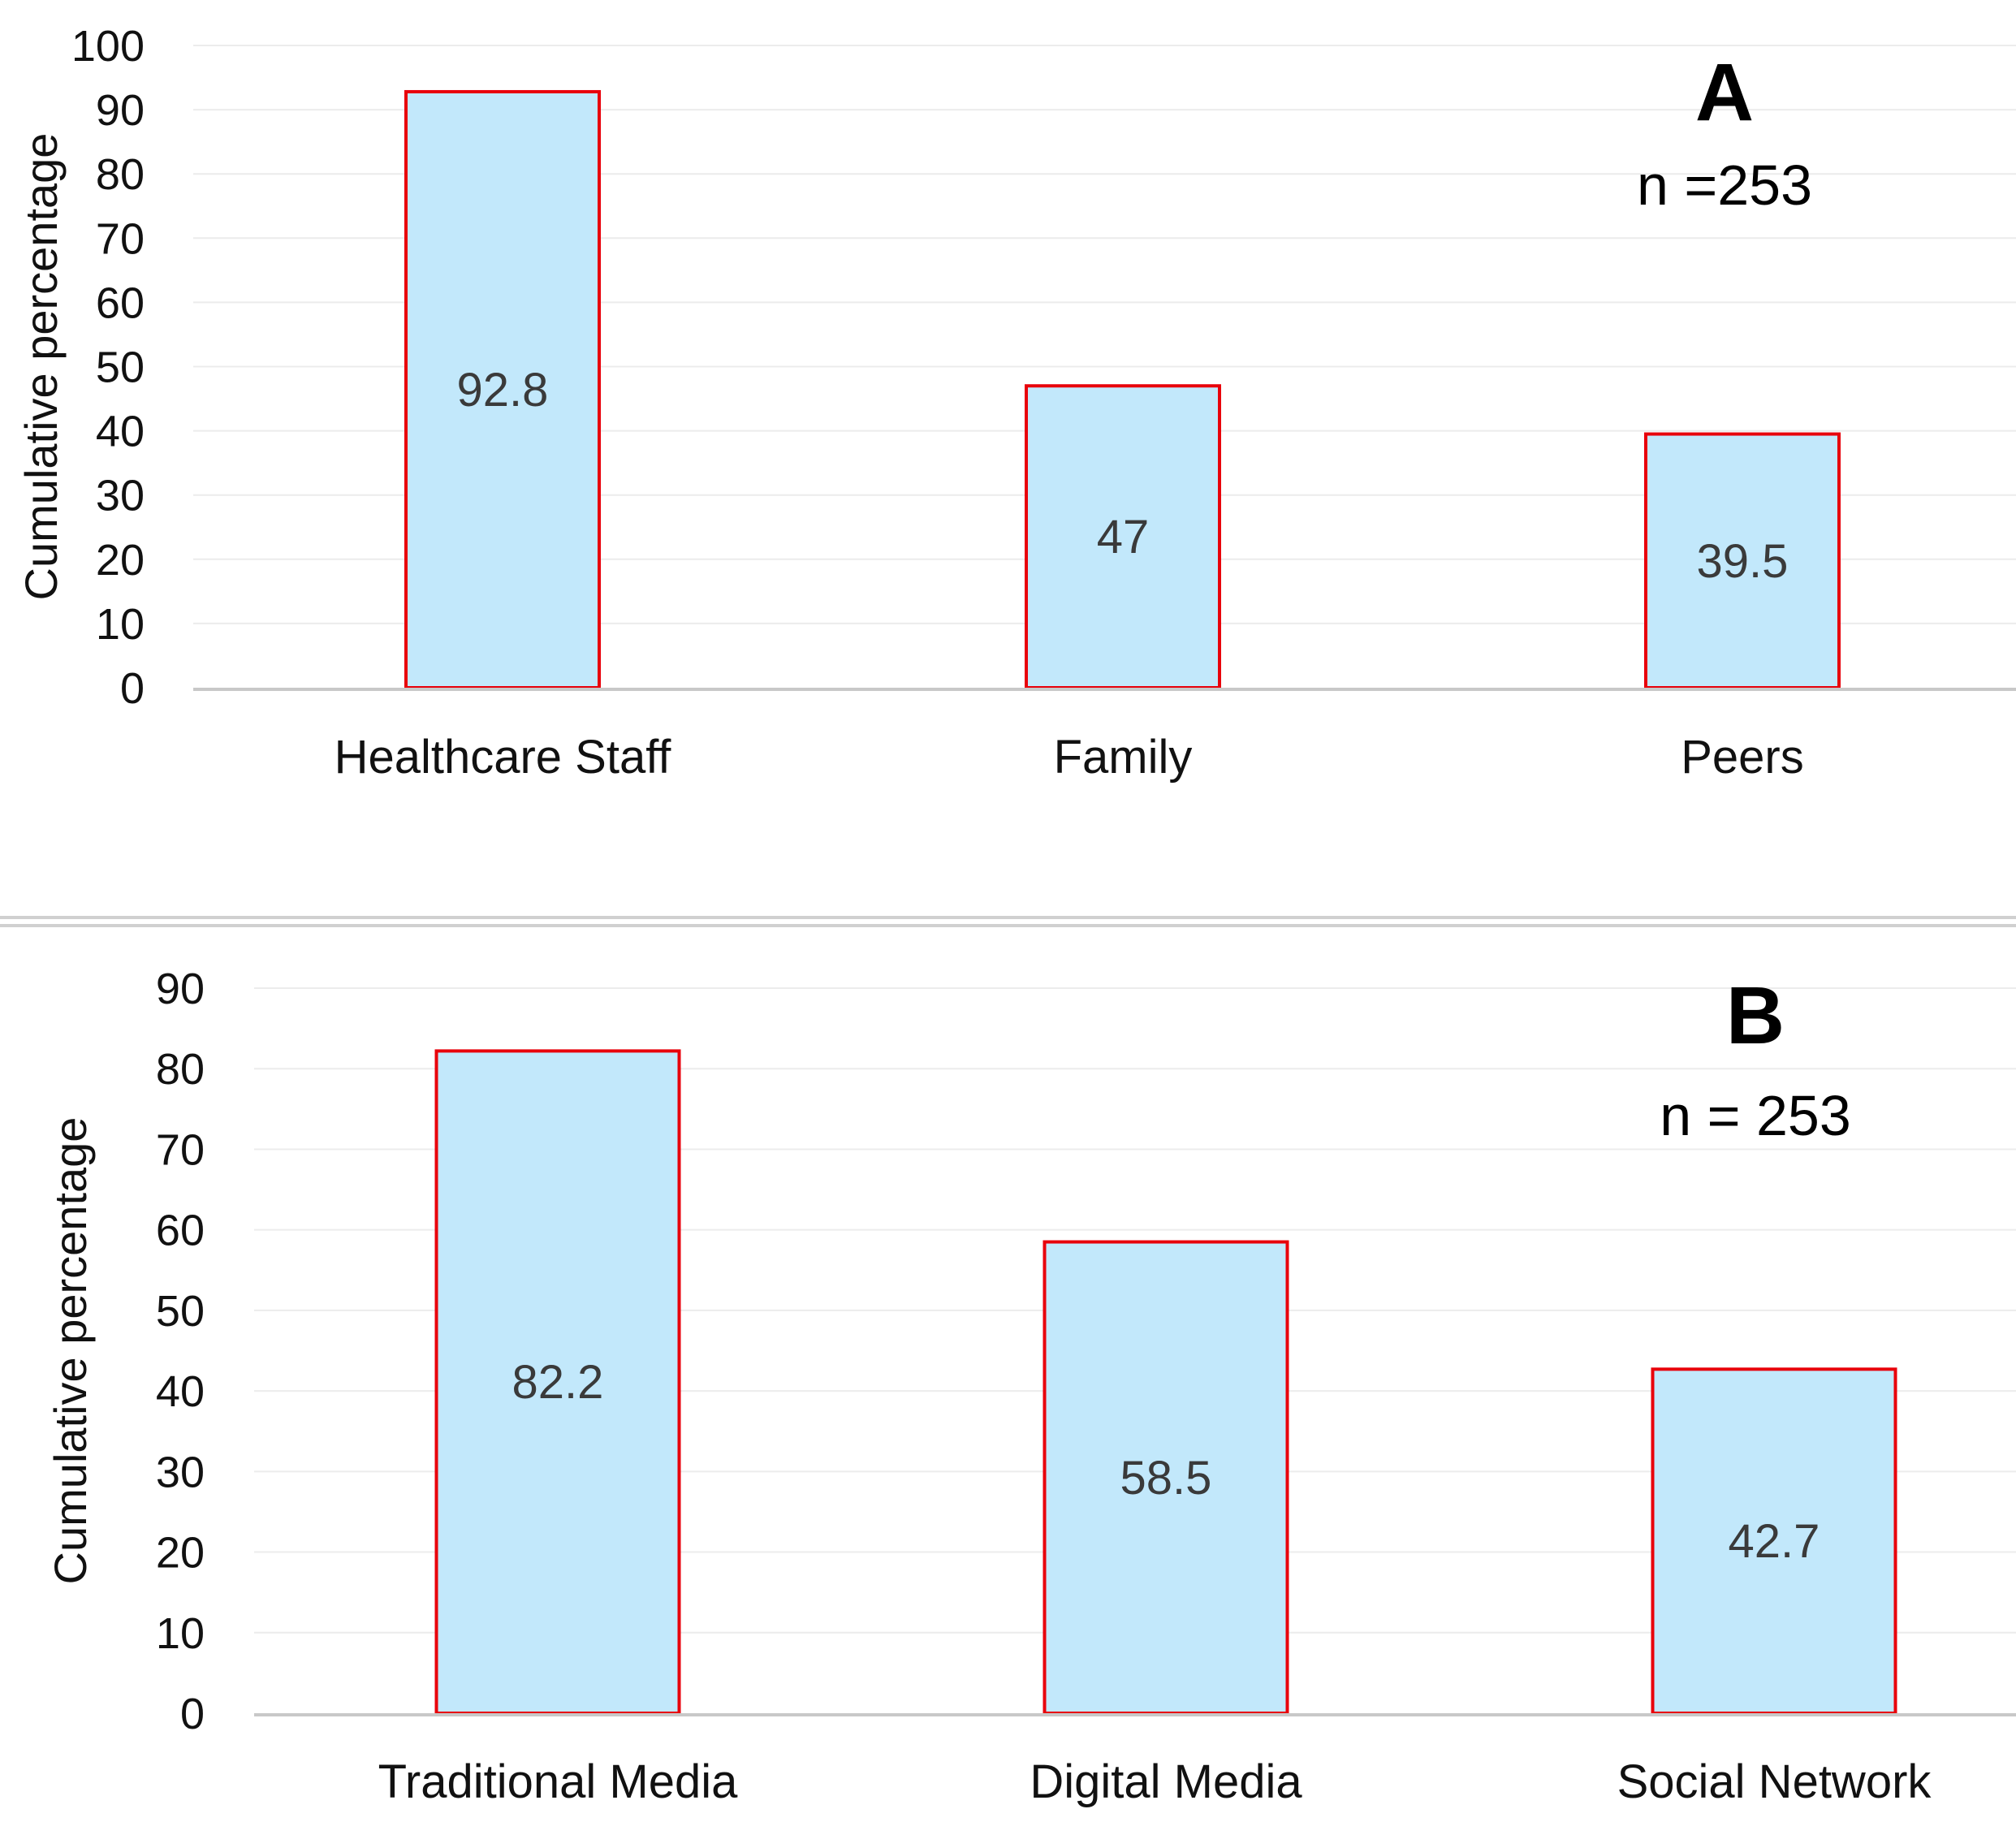 This screenshot has width=2016, height=1822. What do you see at coordinates (1123, 757) in the screenshot?
I see `category-label: Family` at bounding box center [1123, 757].